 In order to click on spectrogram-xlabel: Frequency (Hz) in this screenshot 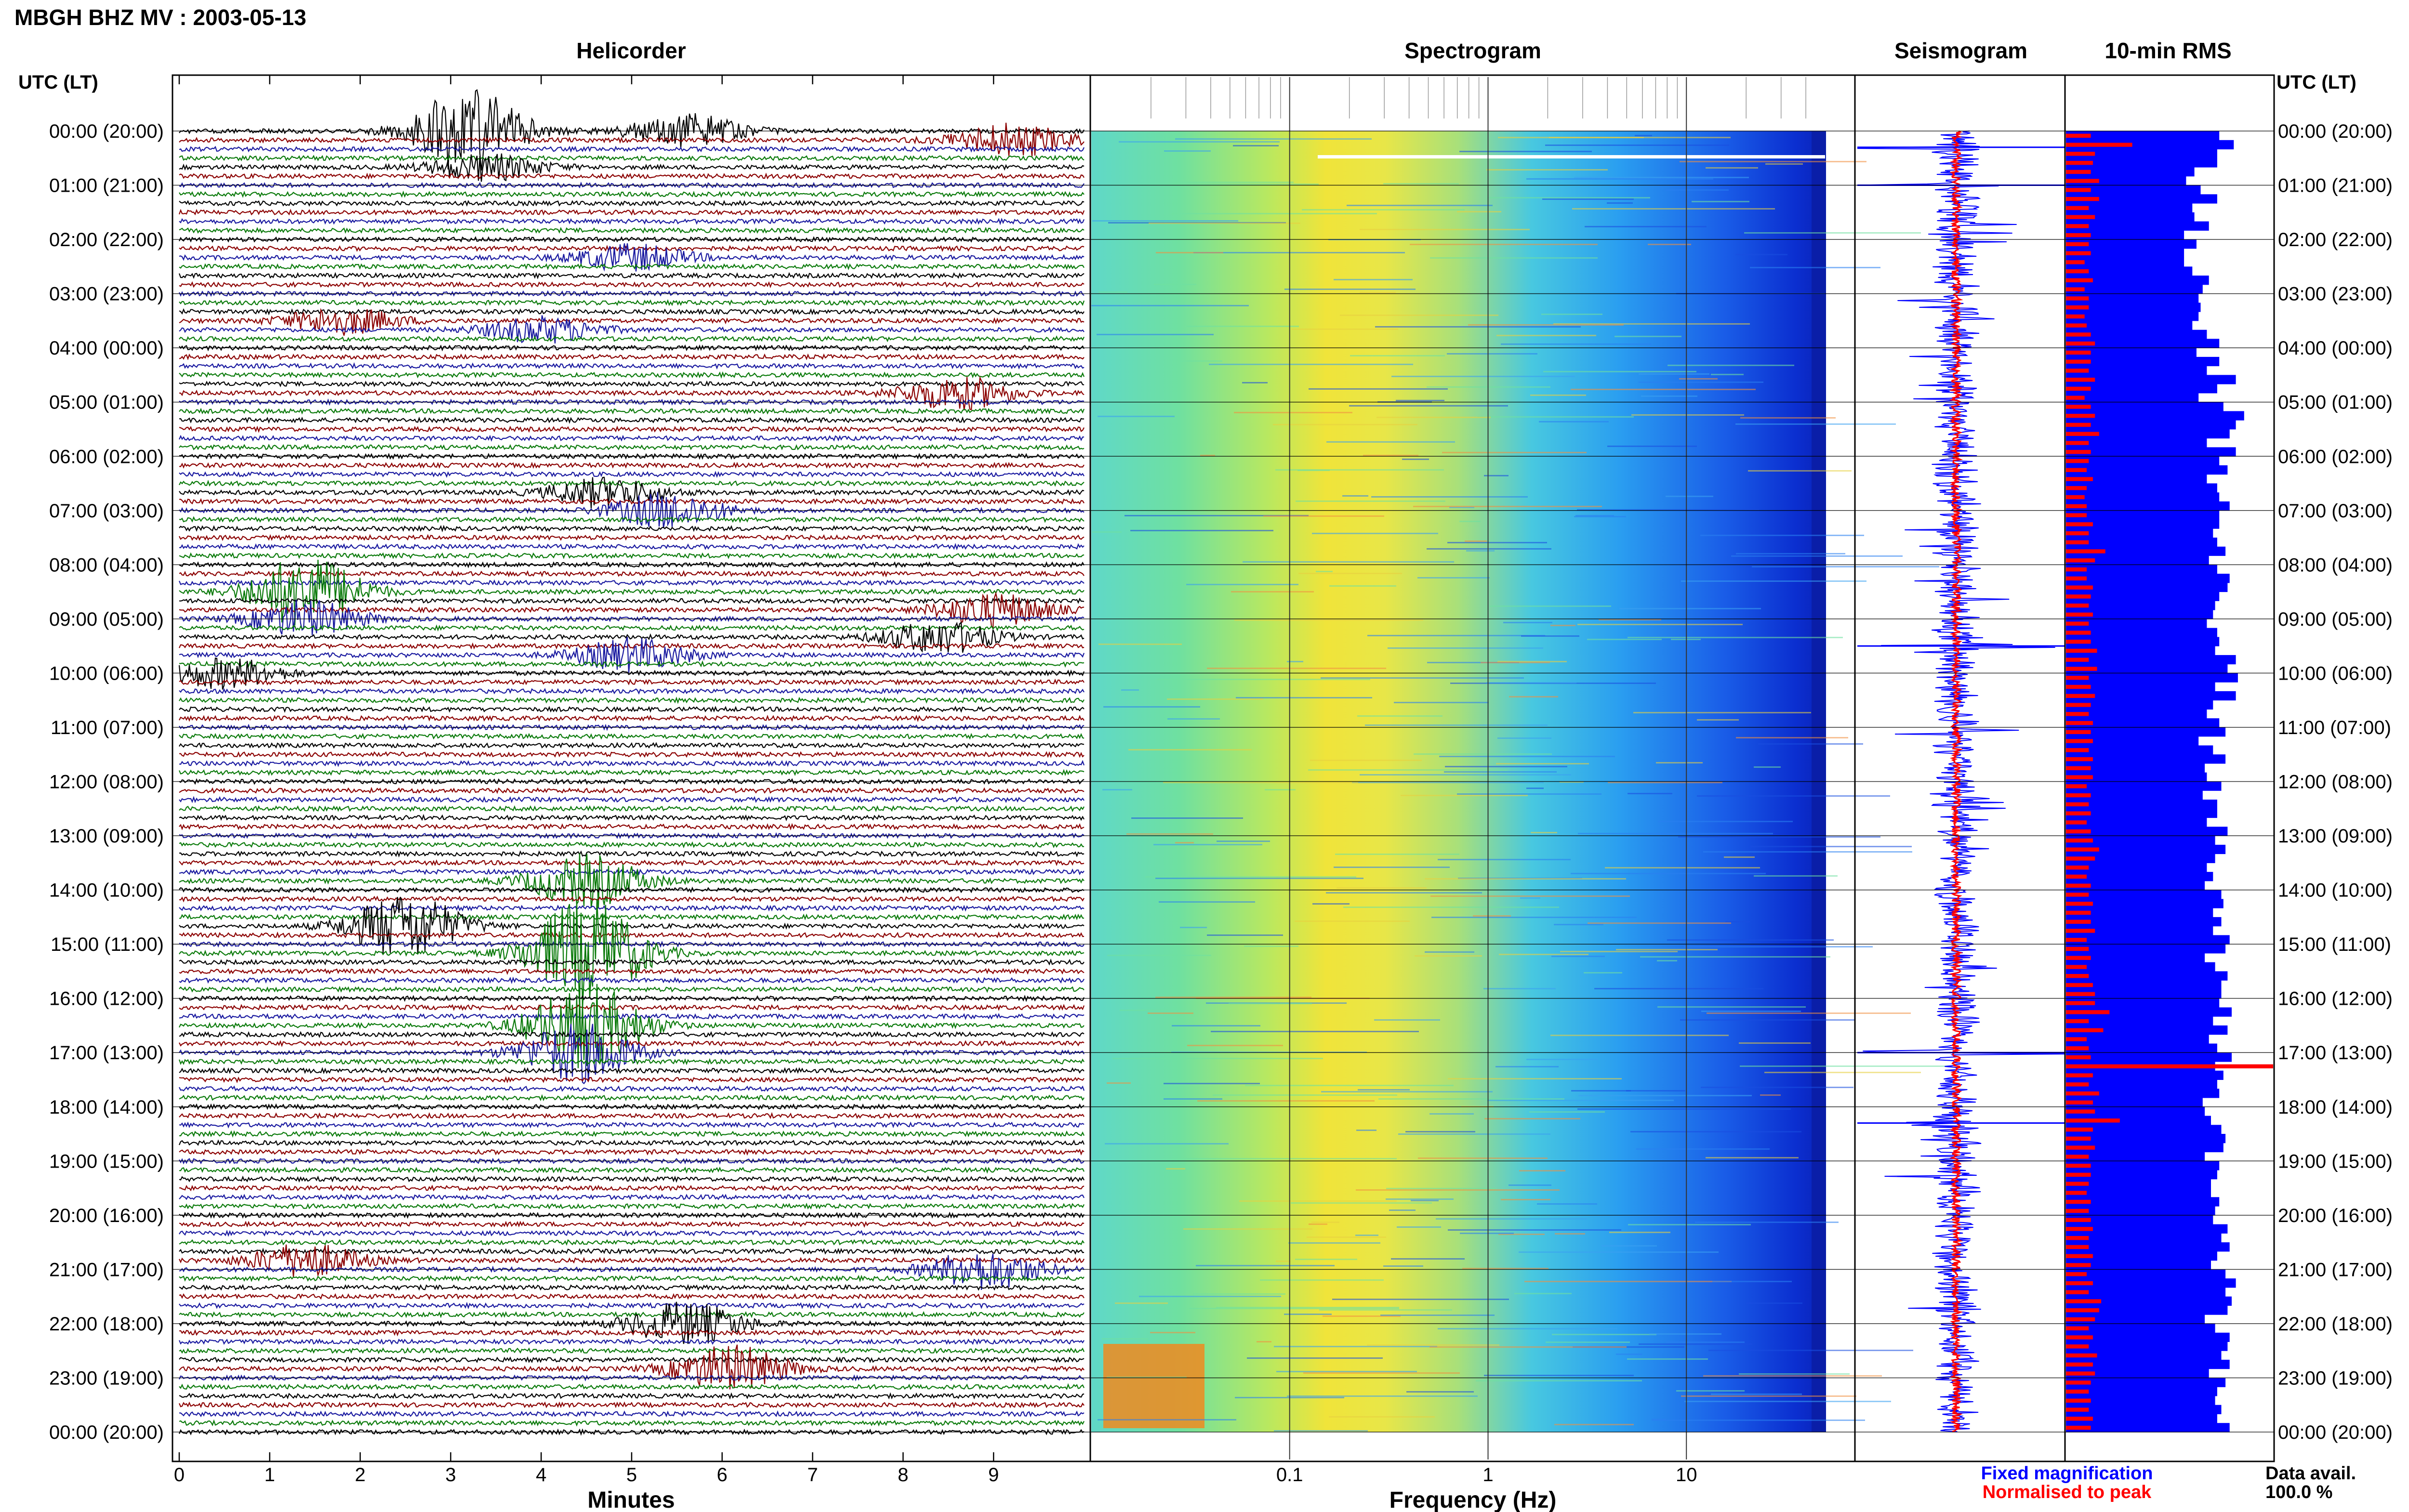, I will do `click(1473, 1499)`.